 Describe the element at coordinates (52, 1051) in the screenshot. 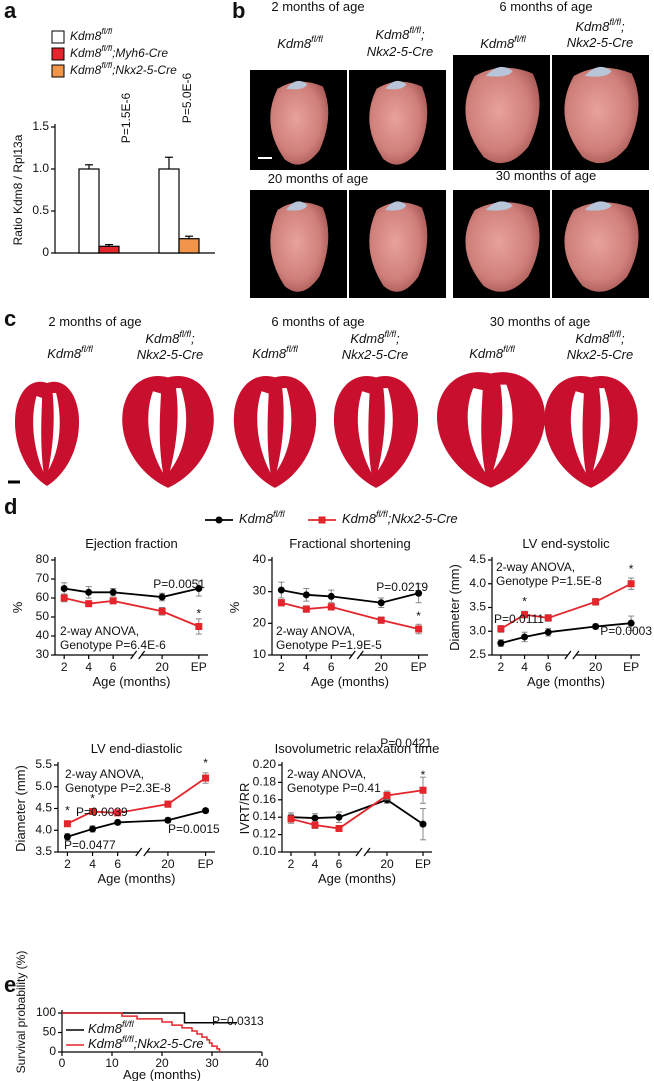

I see `y-tick-label: 0` at that location.